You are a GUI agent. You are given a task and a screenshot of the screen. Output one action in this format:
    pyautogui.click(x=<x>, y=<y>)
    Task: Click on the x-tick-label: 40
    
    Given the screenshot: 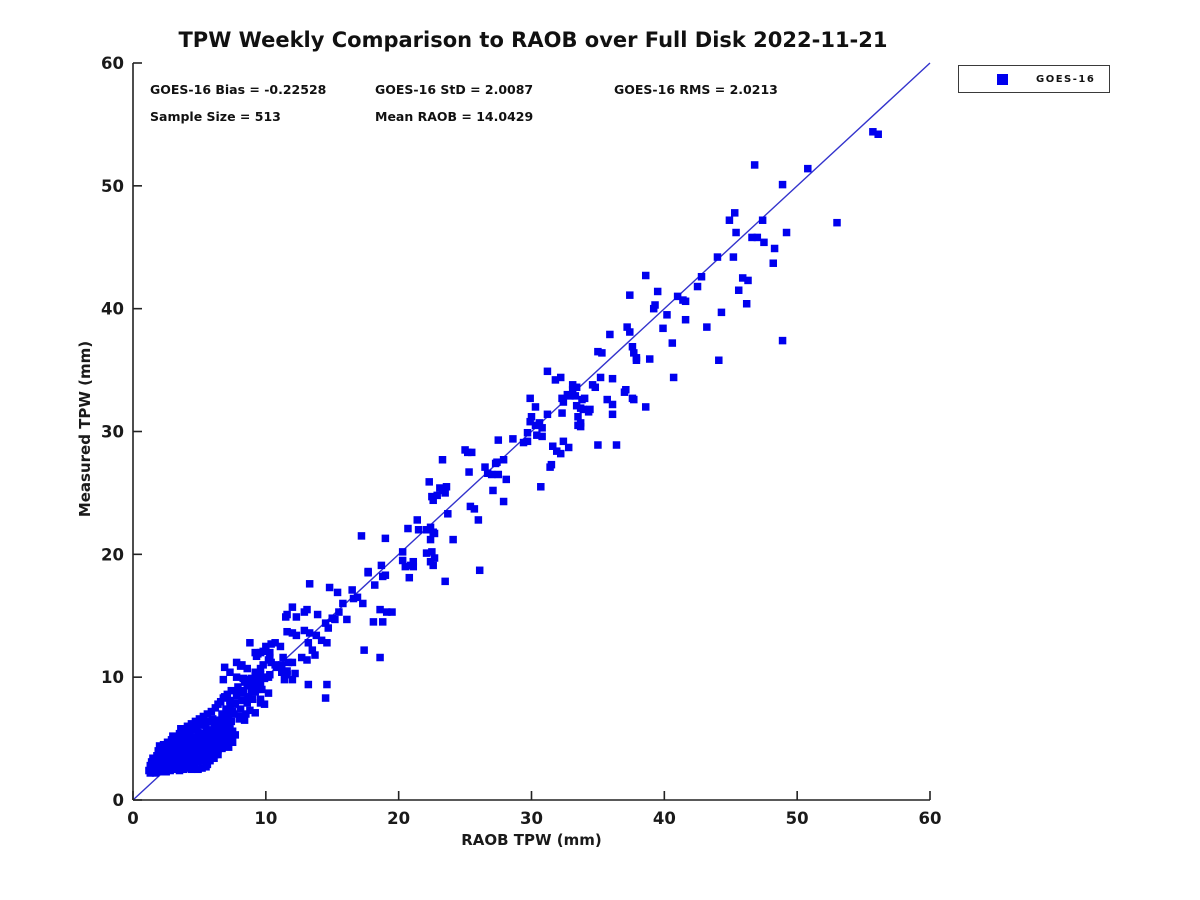 What is the action you would take?
    pyautogui.click(x=664, y=818)
    